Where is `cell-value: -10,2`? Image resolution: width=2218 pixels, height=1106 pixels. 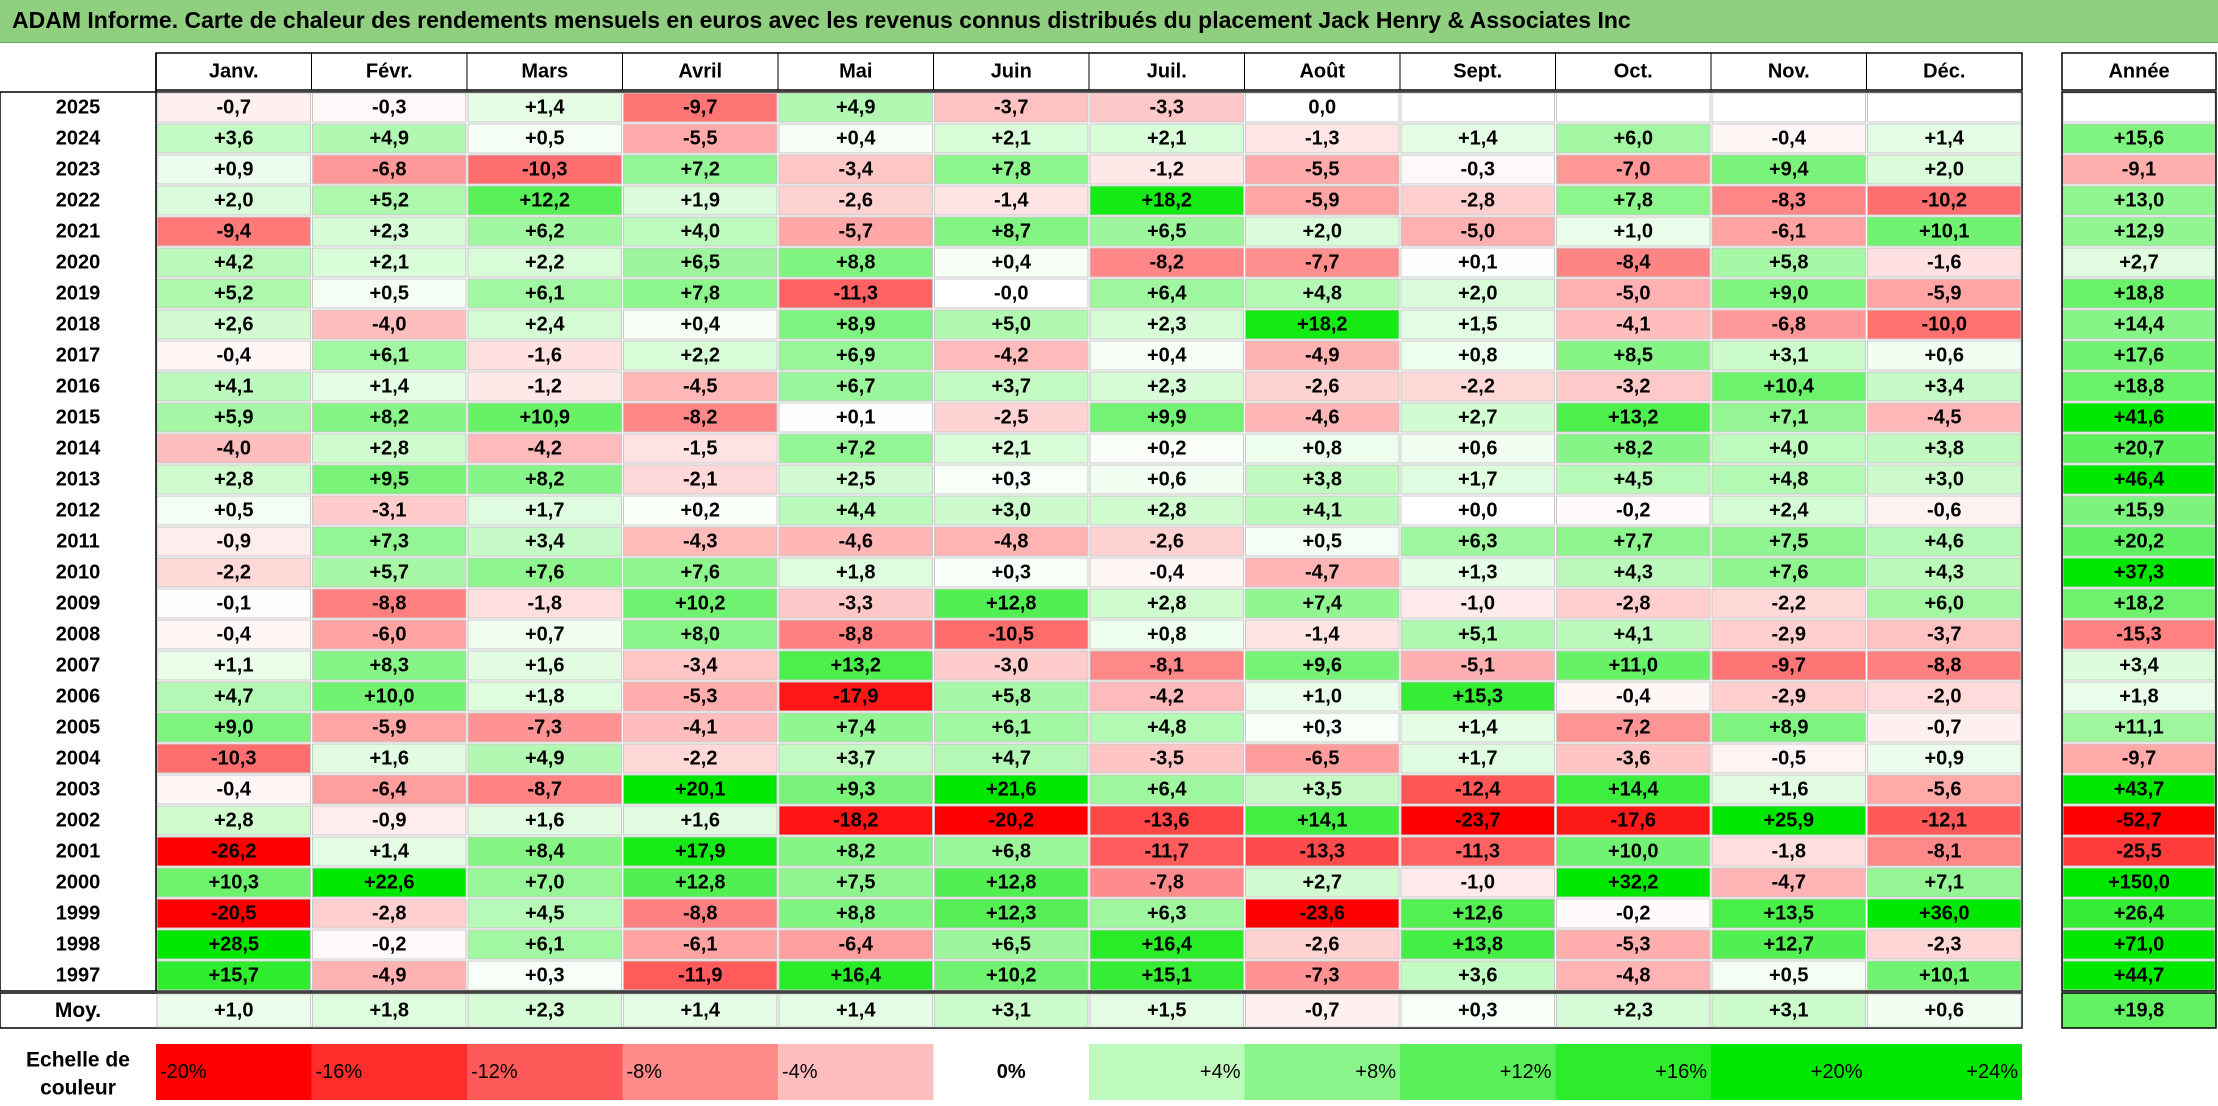
cell-value: -10,2 is located at coordinates (1944, 201).